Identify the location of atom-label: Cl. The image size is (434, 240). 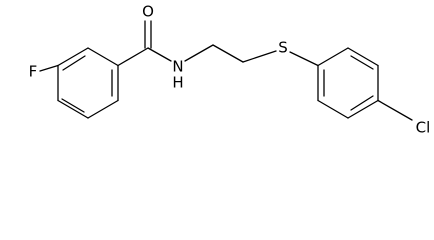
(423, 128).